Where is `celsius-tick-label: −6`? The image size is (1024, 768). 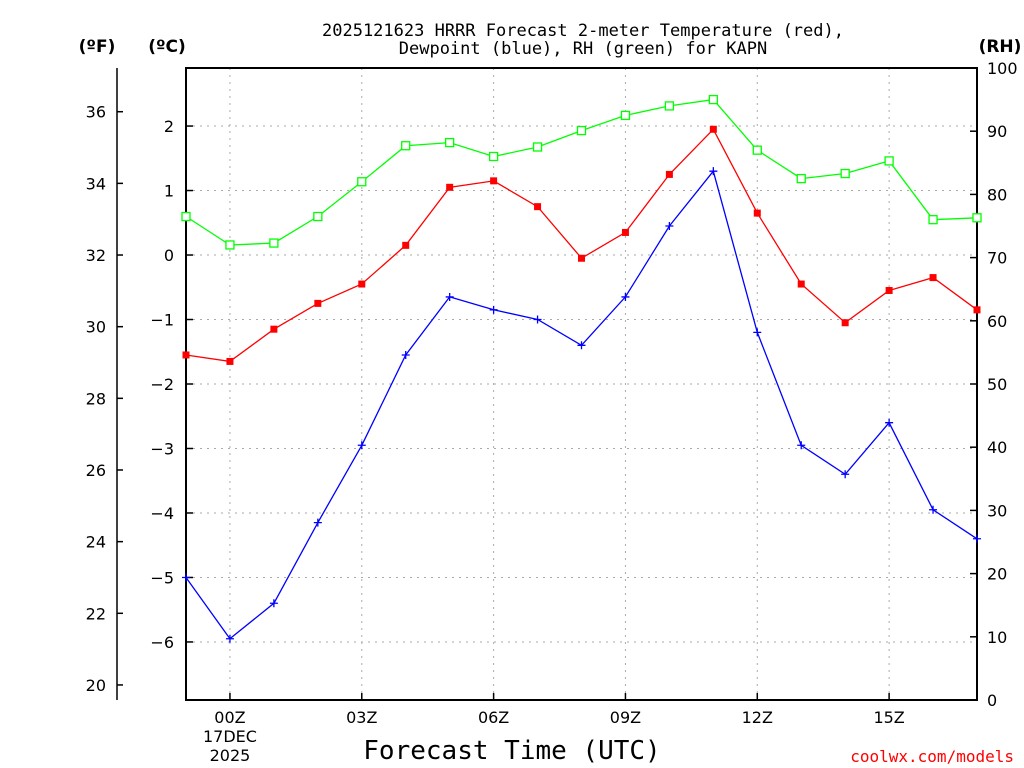
celsius-tick-label: −6 is located at coordinates (162, 642).